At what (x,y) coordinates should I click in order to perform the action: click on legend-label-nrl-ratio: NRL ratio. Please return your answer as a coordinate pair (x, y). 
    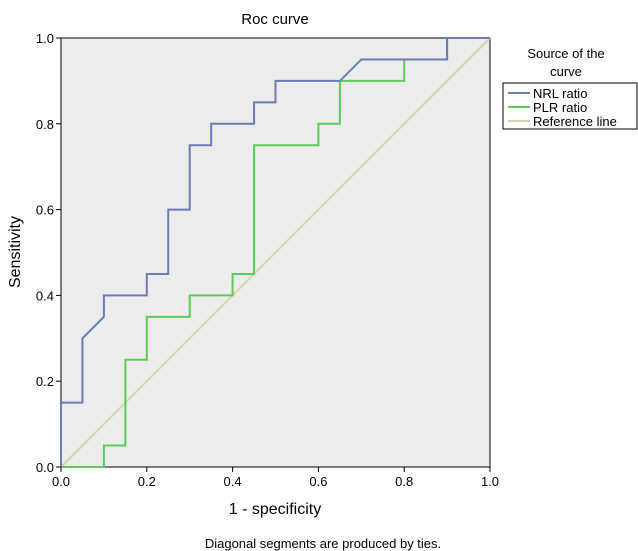
    Looking at the image, I should click on (560, 93).